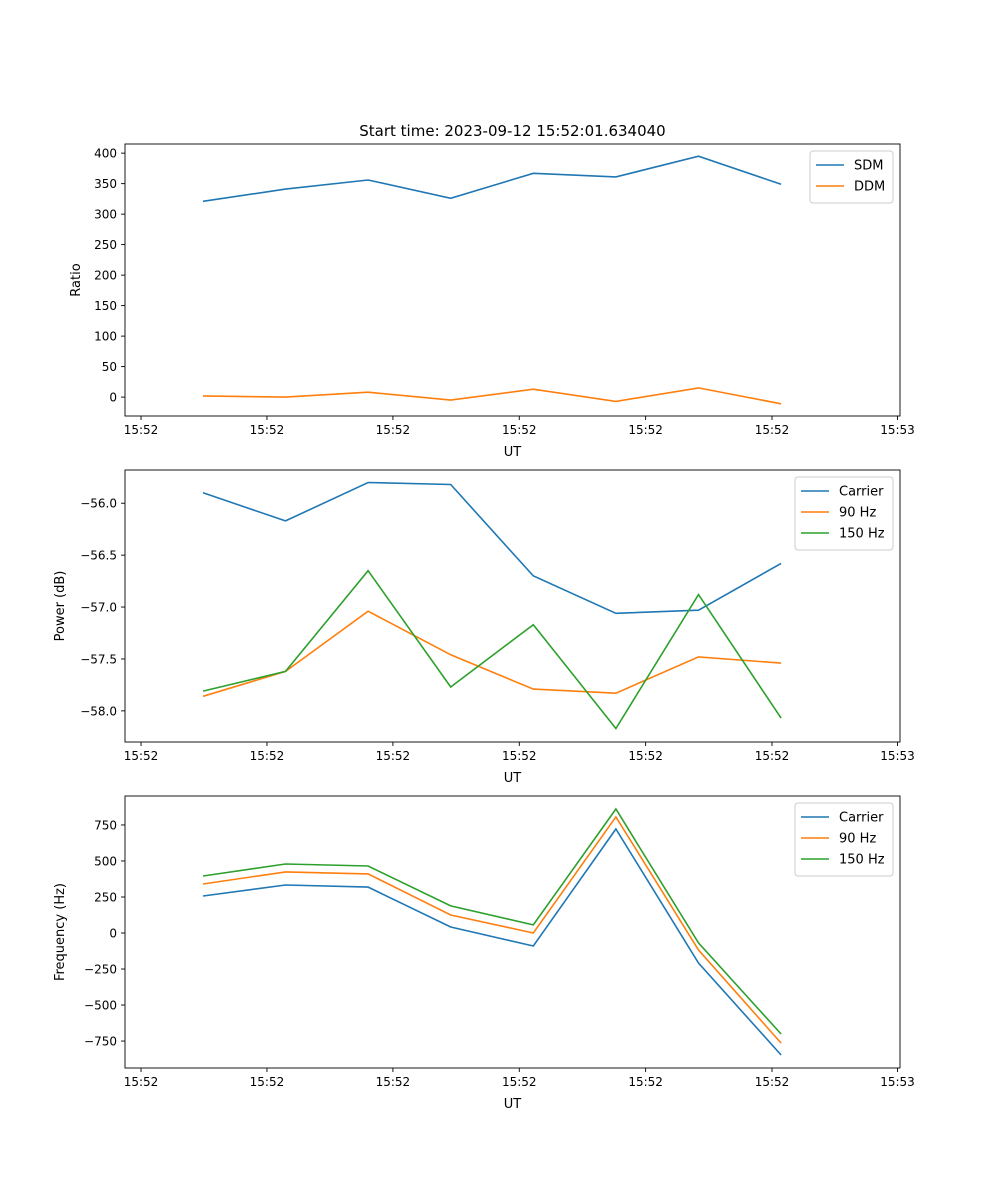 Image resolution: width=1000 pixels, height=1204 pixels. What do you see at coordinates (100, 1042) in the screenshot?
I see `y-tick-label: −750` at bounding box center [100, 1042].